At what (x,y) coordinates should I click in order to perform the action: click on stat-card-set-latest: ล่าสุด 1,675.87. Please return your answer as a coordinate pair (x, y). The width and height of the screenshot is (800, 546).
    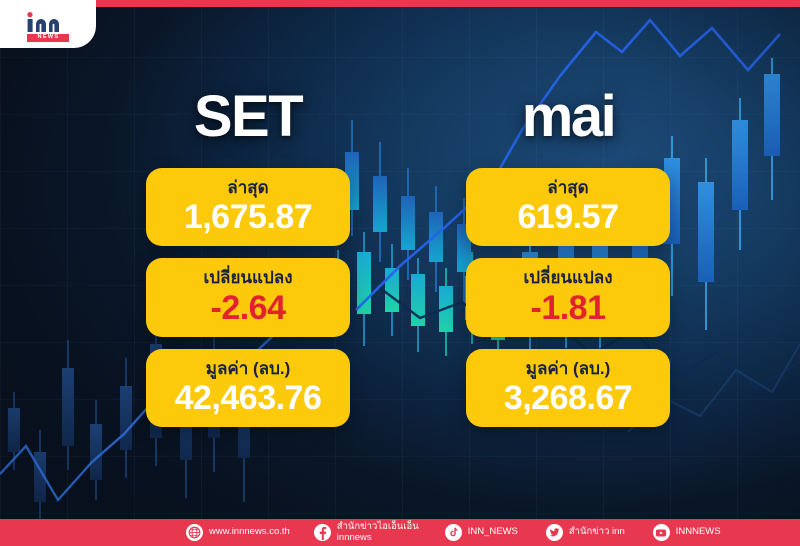
    Looking at the image, I should click on (248, 207).